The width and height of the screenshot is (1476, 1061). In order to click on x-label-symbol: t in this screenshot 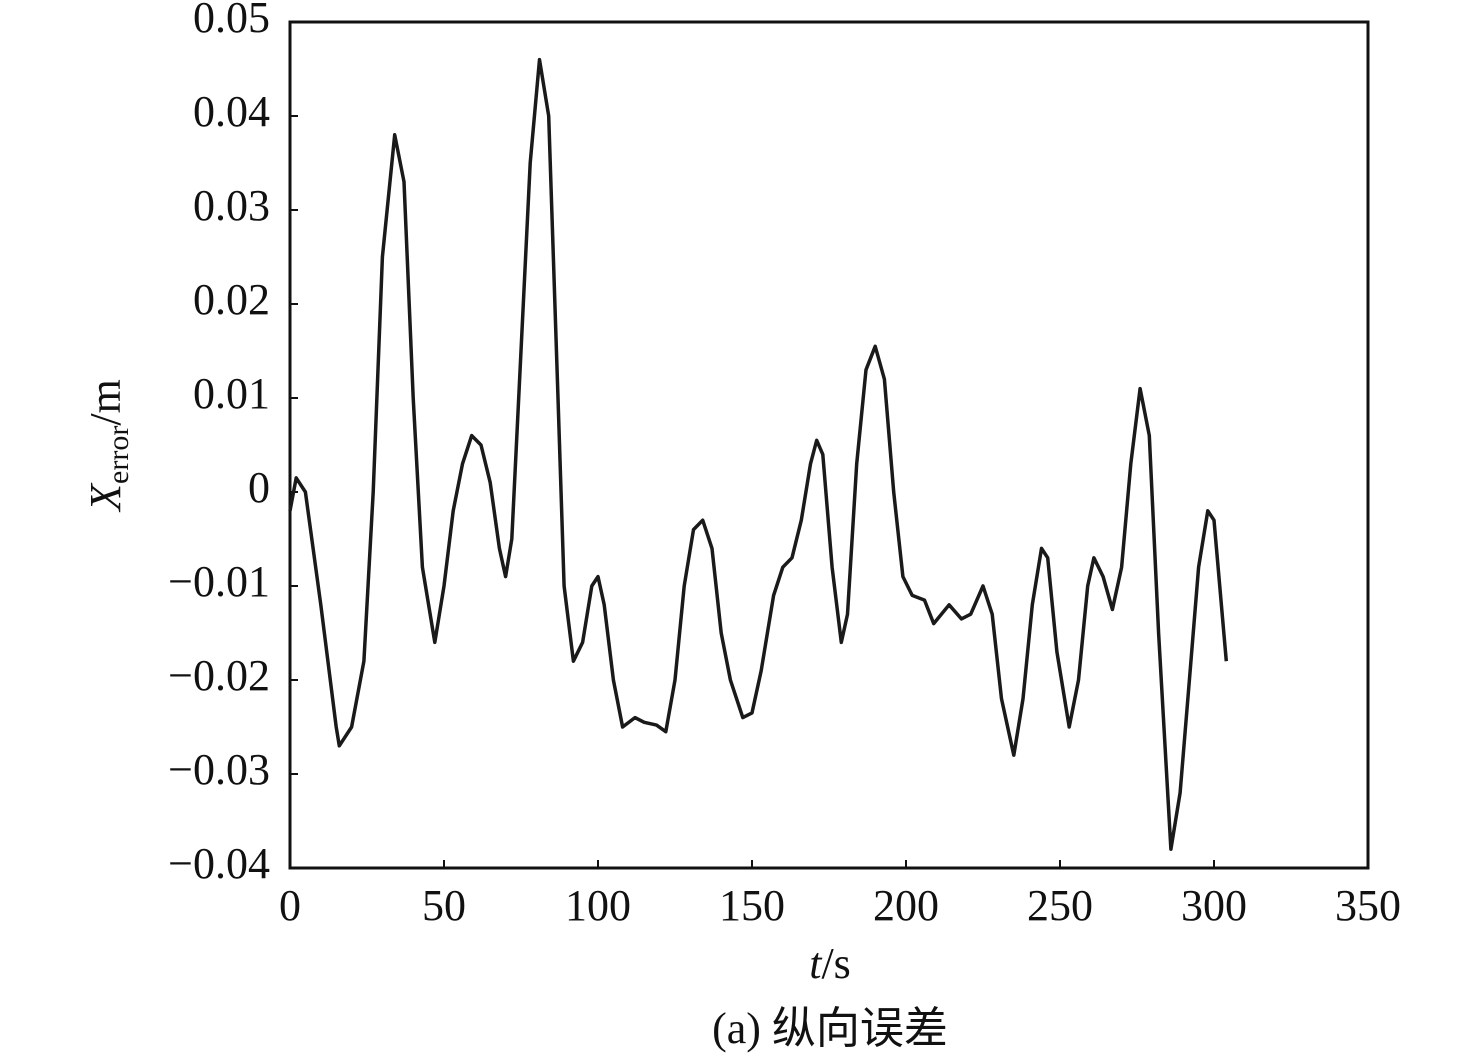, I will do `click(816, 963)`.